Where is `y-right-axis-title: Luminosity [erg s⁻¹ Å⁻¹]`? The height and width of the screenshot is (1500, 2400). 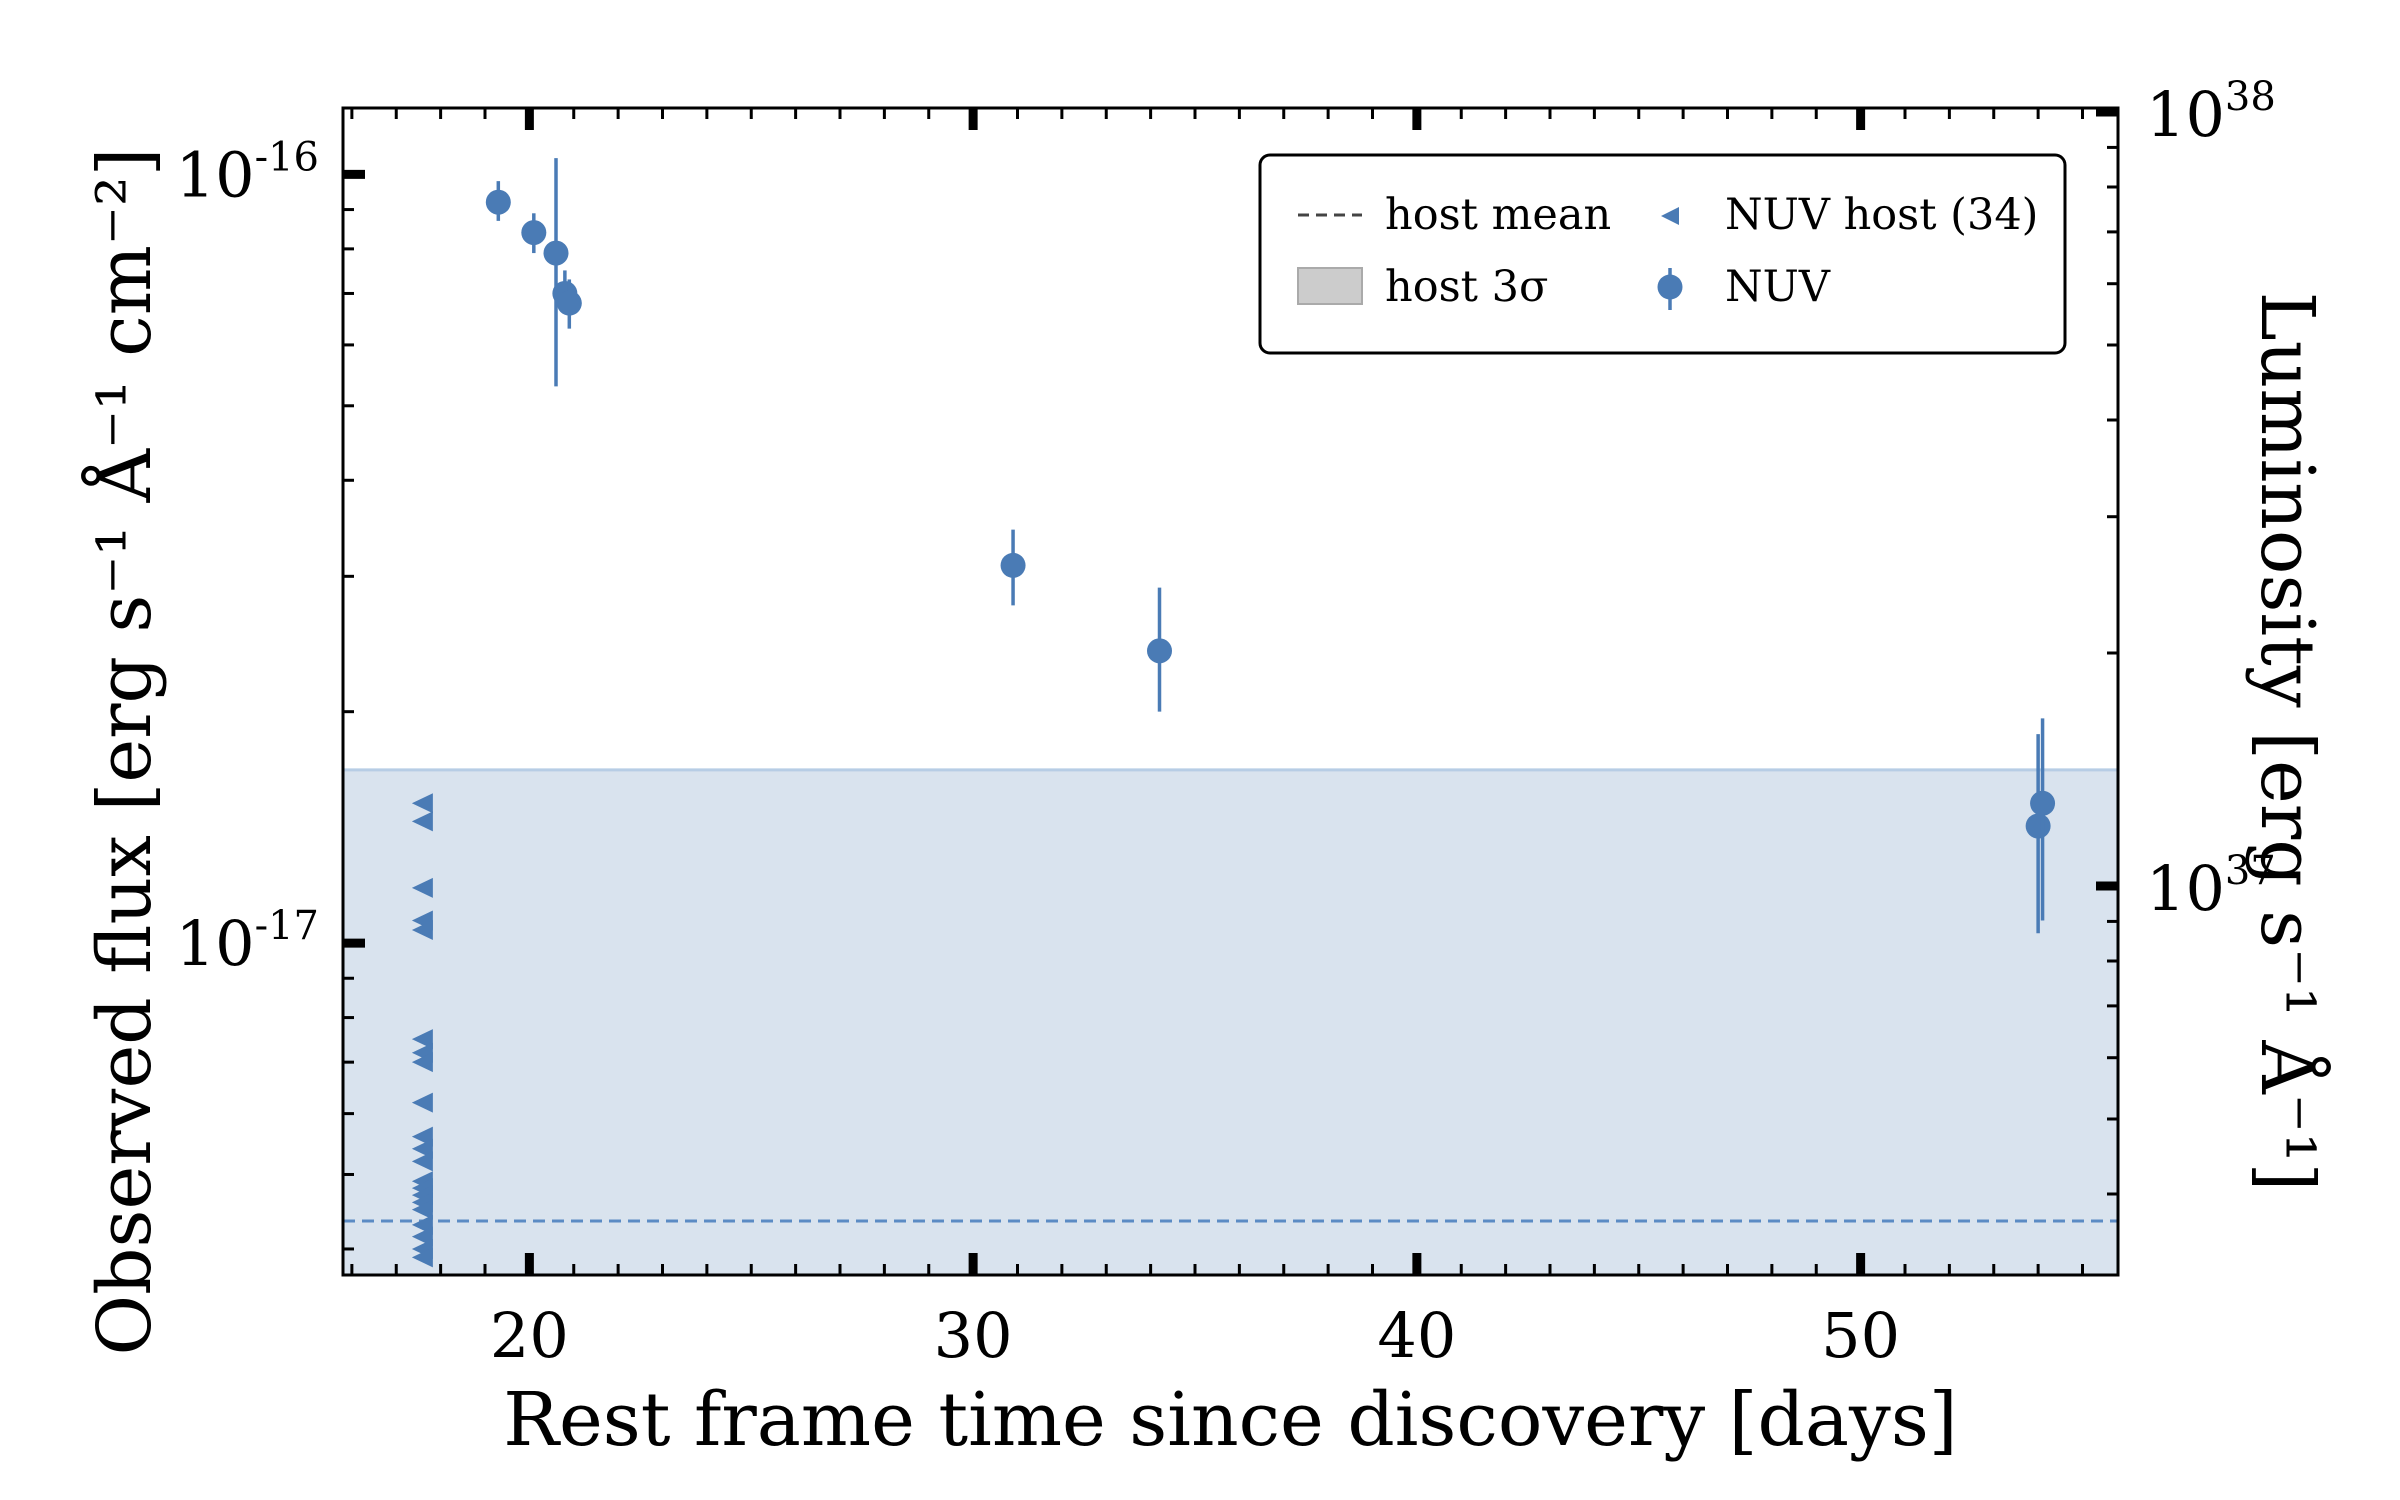
y-right-axis-title: Luminosity [erg s⁻¹ Å⁻¹] is located at coordinates (2288, 742).